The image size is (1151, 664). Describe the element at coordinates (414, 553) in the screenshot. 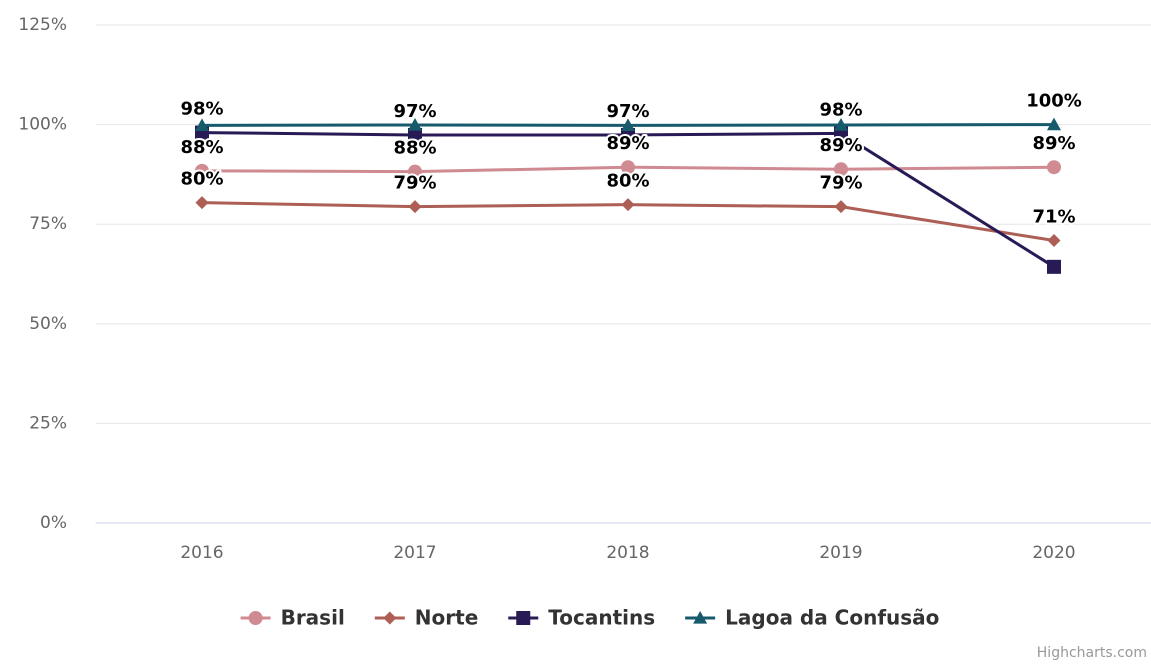

I see `x-tick-label: 2017` at that location.